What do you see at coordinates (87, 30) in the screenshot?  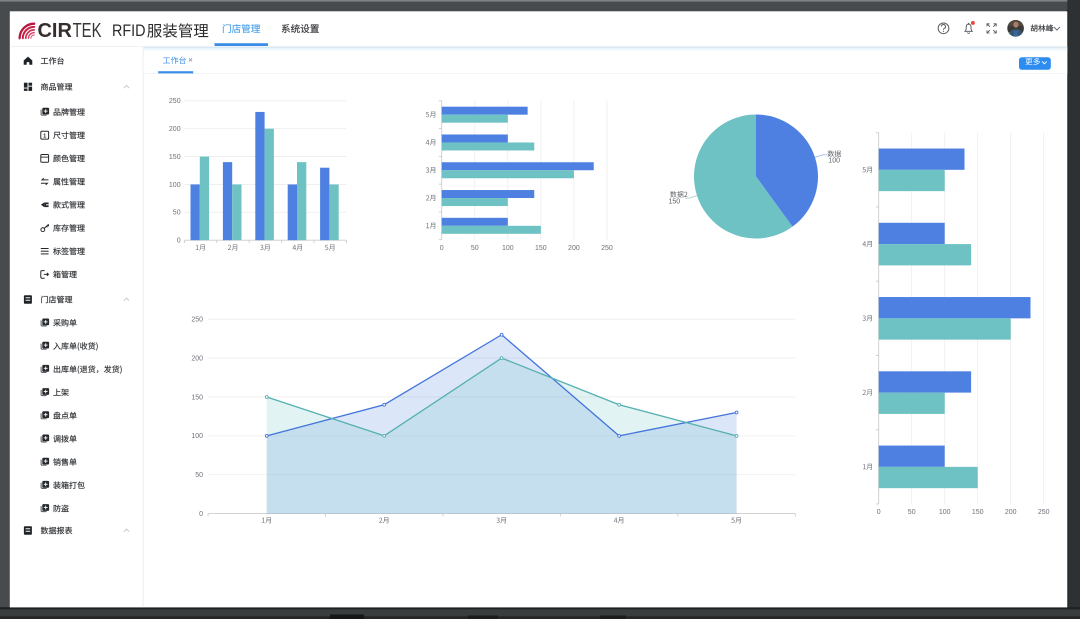 I see `svg-text: TEK` at bounding box center [87, 30].